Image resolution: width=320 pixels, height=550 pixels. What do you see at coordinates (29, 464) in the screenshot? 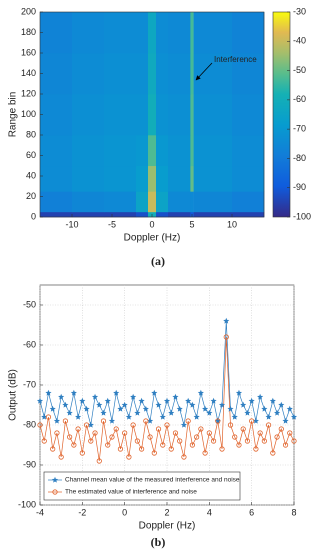
I see `y-tick-label: -90` at bounding box center [29, 464].